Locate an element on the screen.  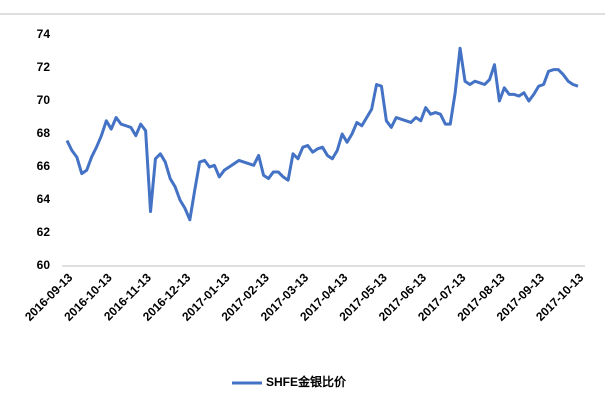
y-tick-label: 74 is located at coordinates (44, 34).